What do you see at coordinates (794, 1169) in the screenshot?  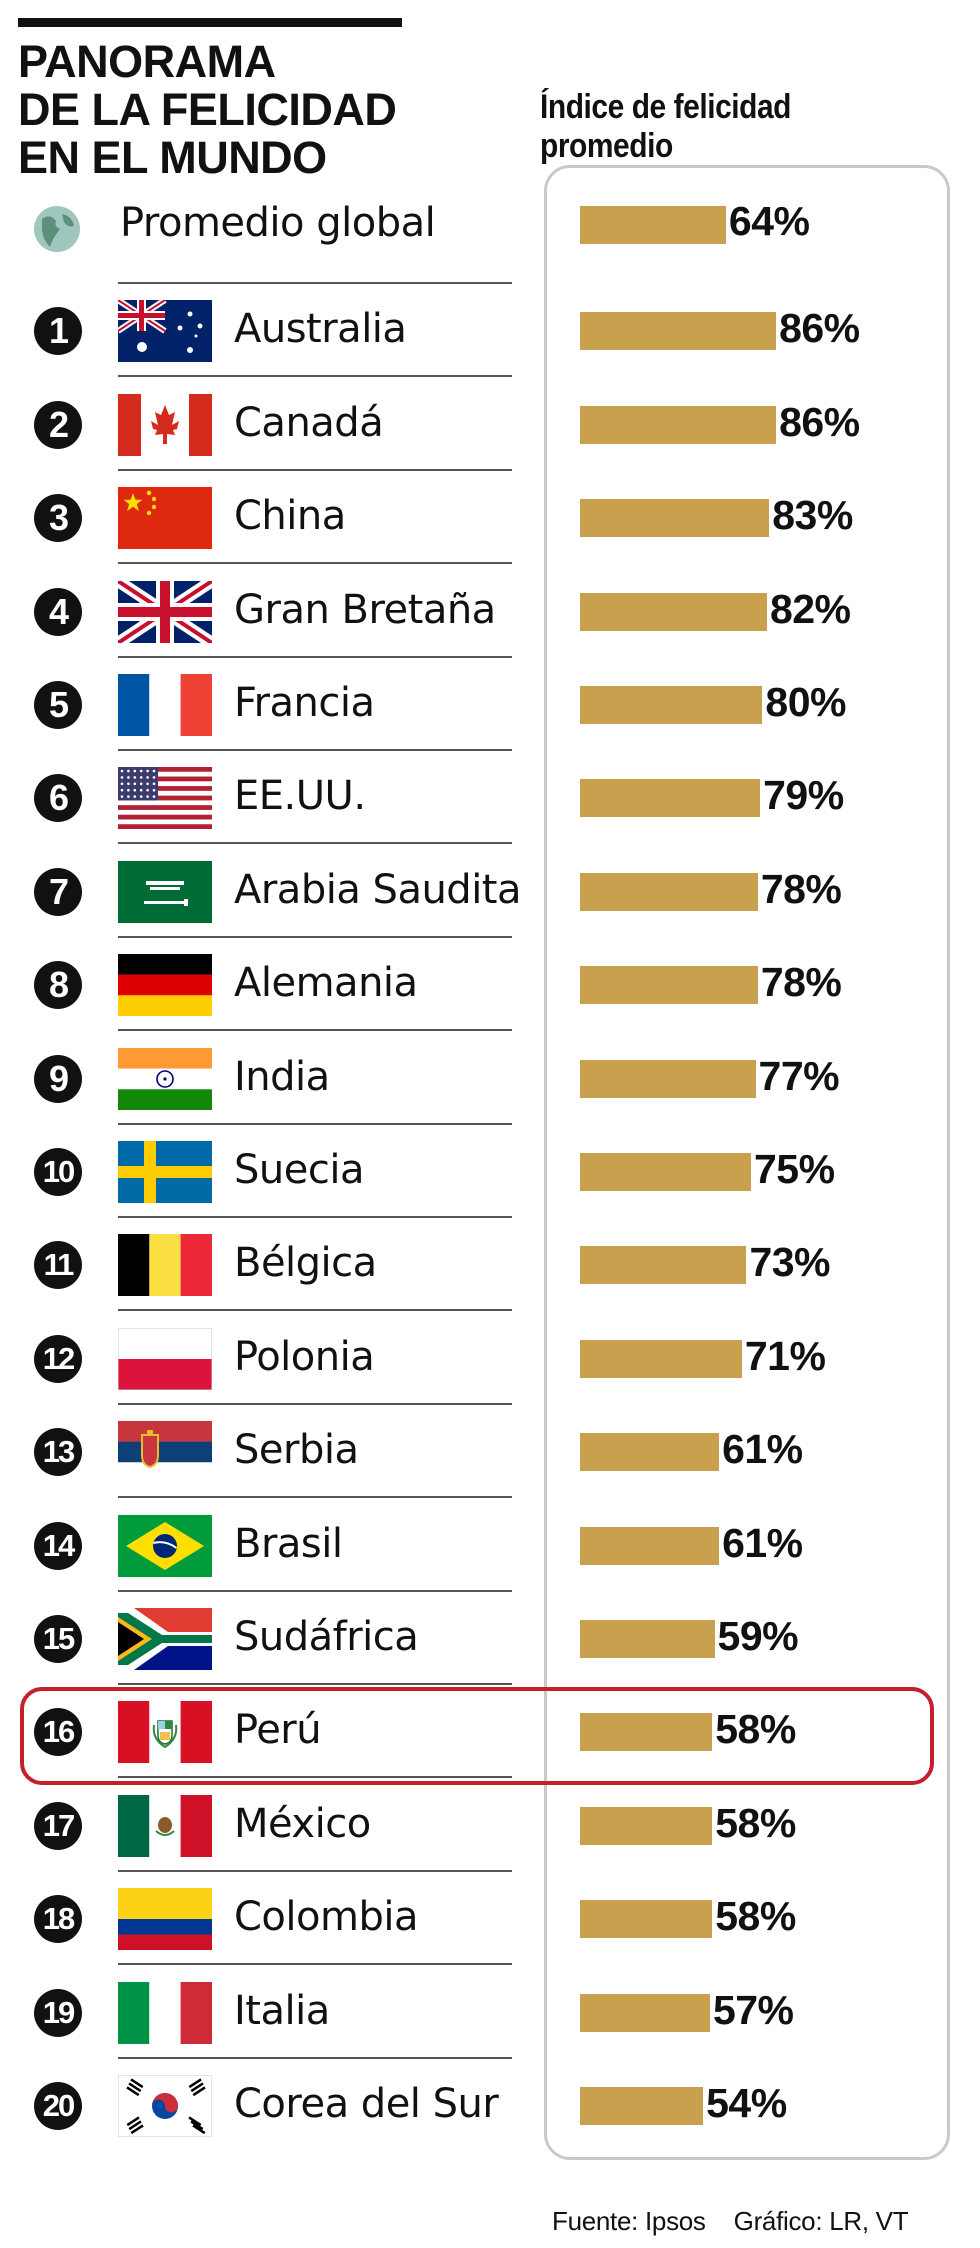 I see `value-label: 75%` at bounding box center [794, 1169].